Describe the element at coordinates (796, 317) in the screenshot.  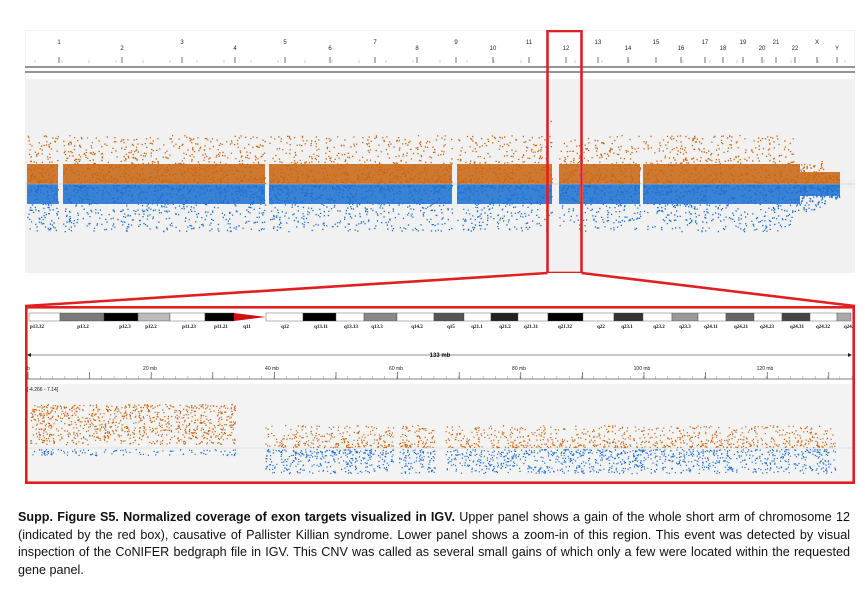
I see `cytoband-q24.31` at that location.